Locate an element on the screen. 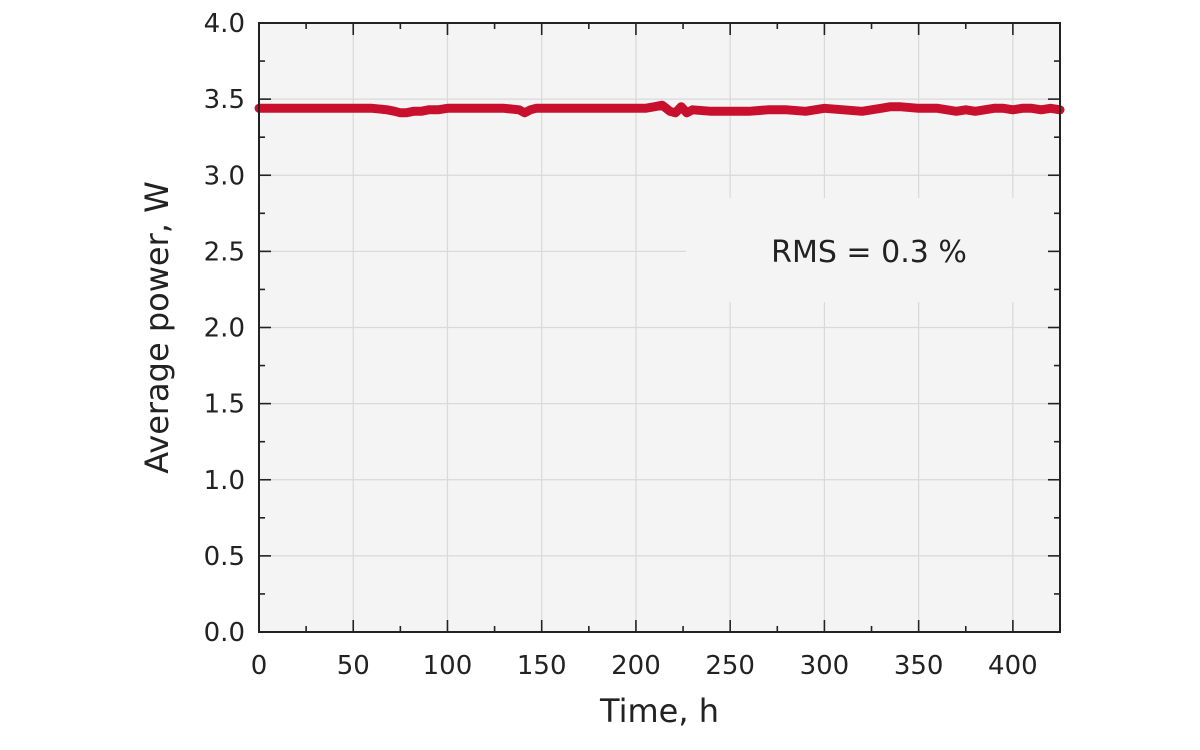 The width and height of the screenshot is (1200, 750). y-tick-label: 1.0 is located at coordinates (224, 481).